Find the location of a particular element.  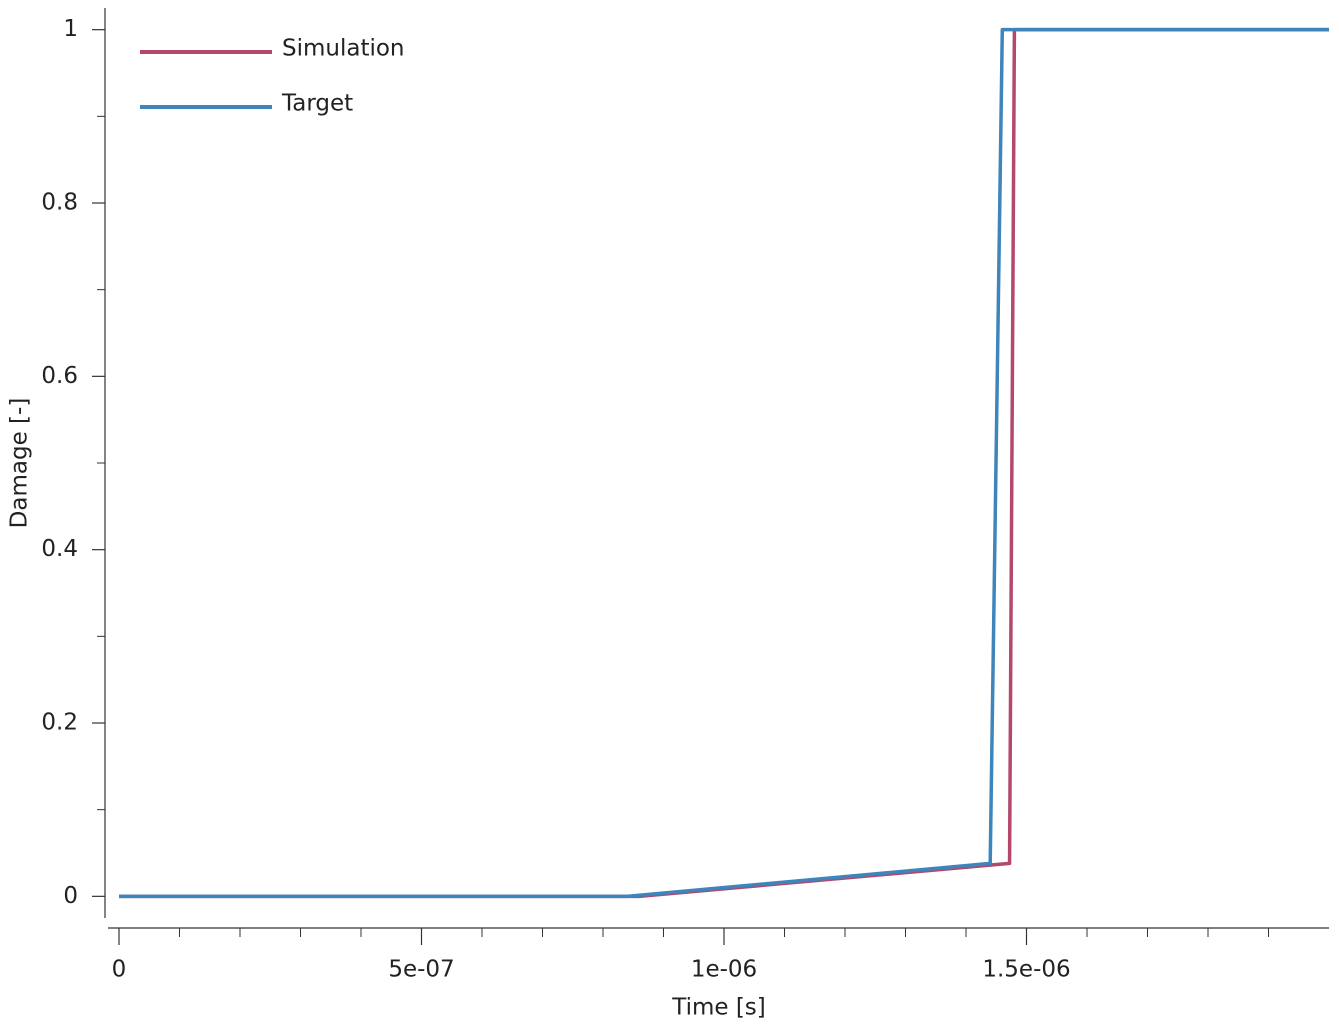

y-axis-title: Damage [-] is located at coordinates (20, 463).